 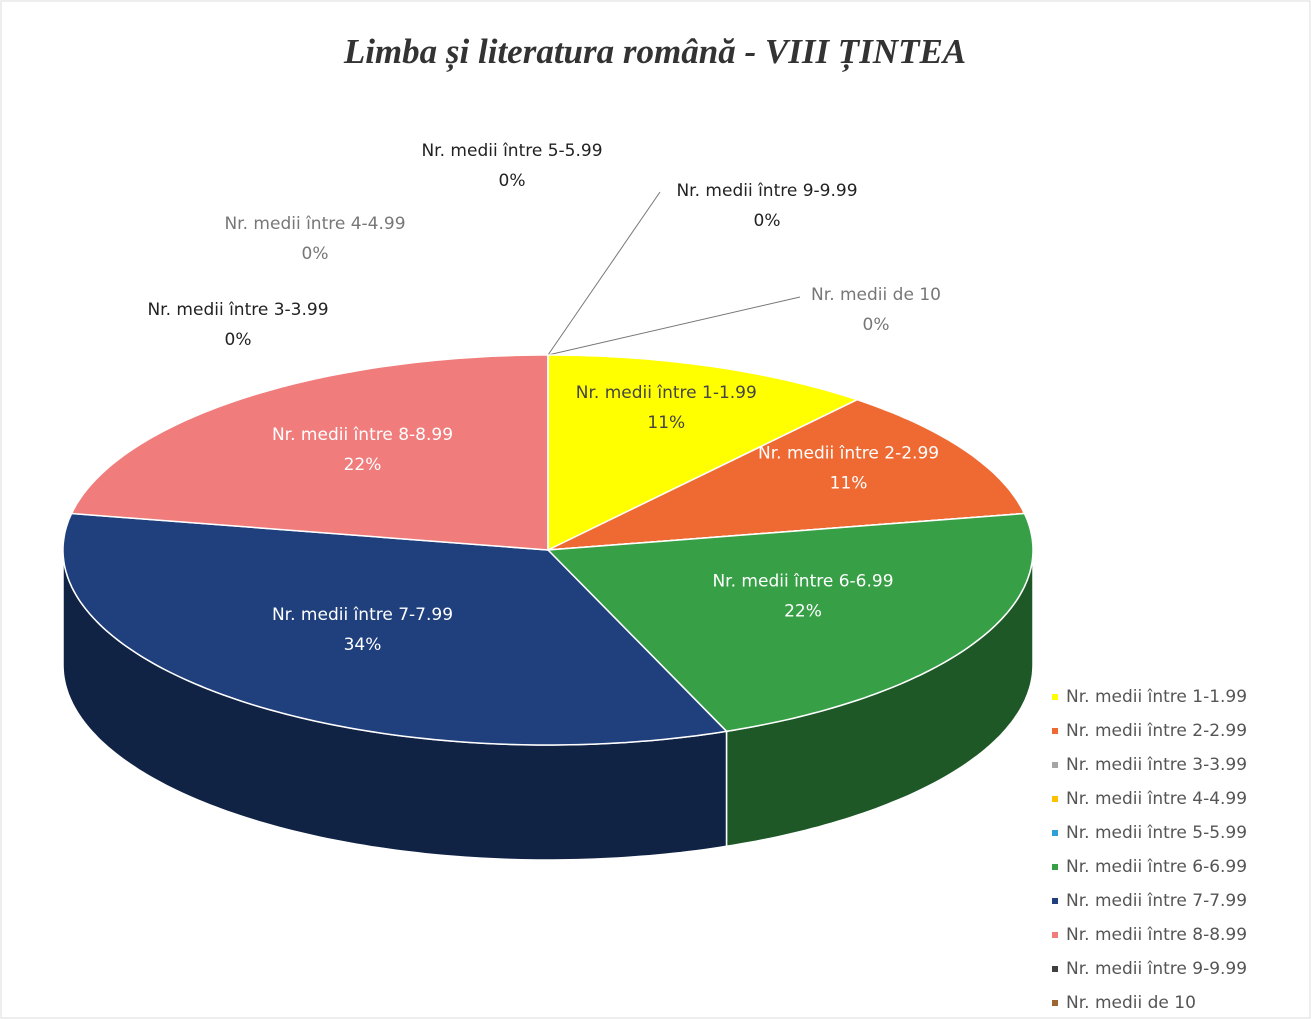 What do you see at coordinates (1156, 969) in the screenshot?
I see `legend-label: Nr. medii între 9-9.99` at bounding box center [1156, 969].